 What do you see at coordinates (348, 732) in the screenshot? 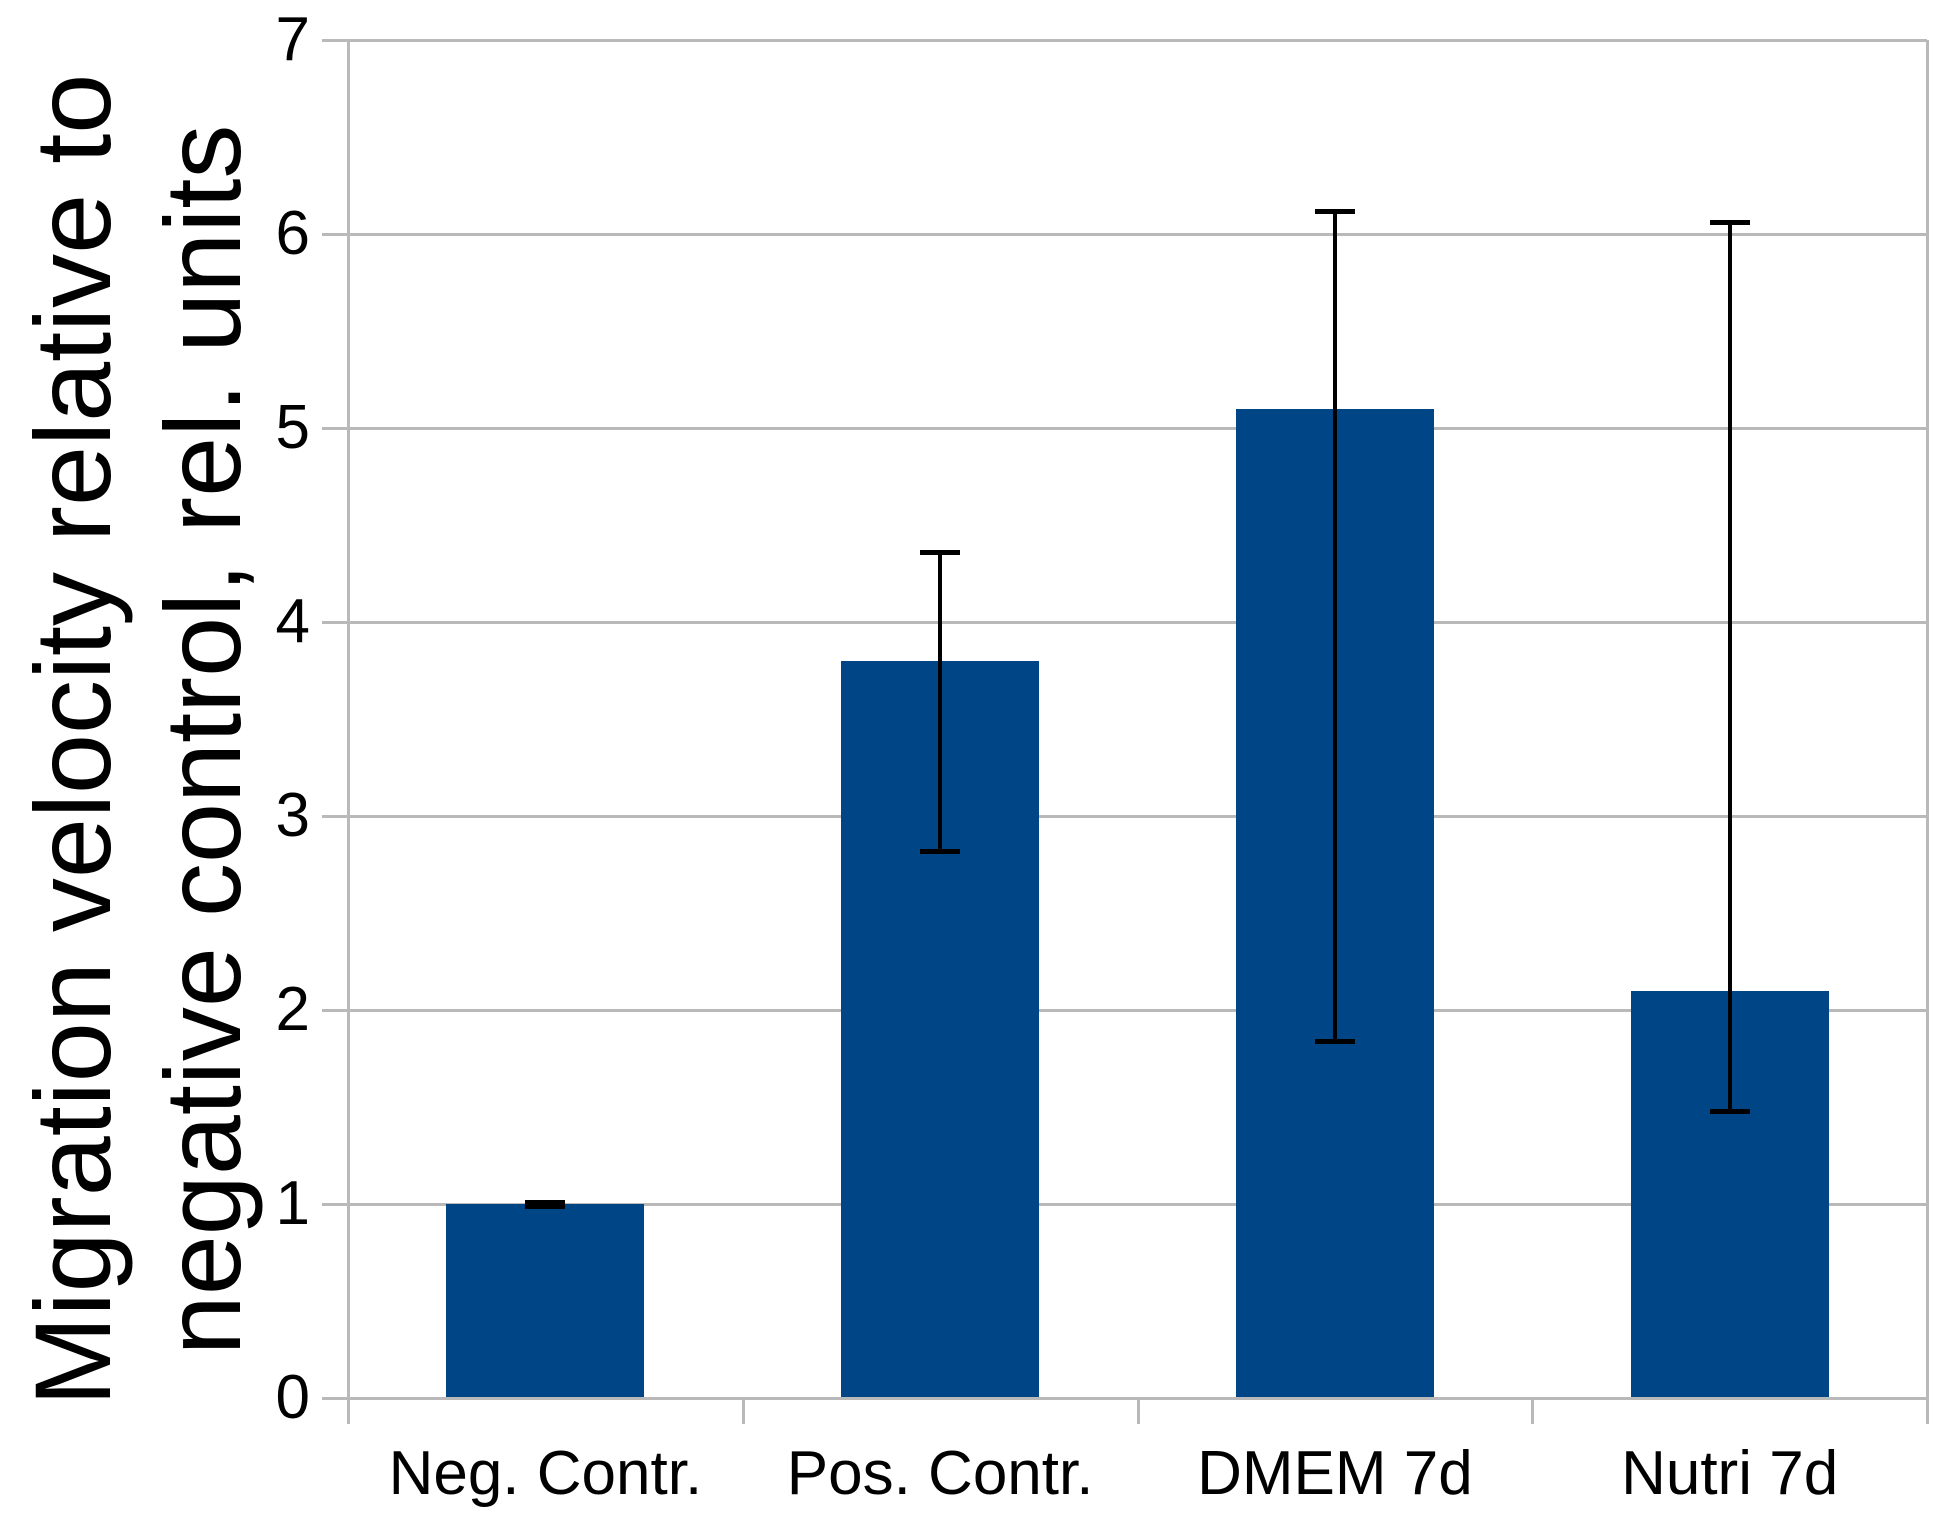
I see `y-axis-line` at bounding box center [348, 732].